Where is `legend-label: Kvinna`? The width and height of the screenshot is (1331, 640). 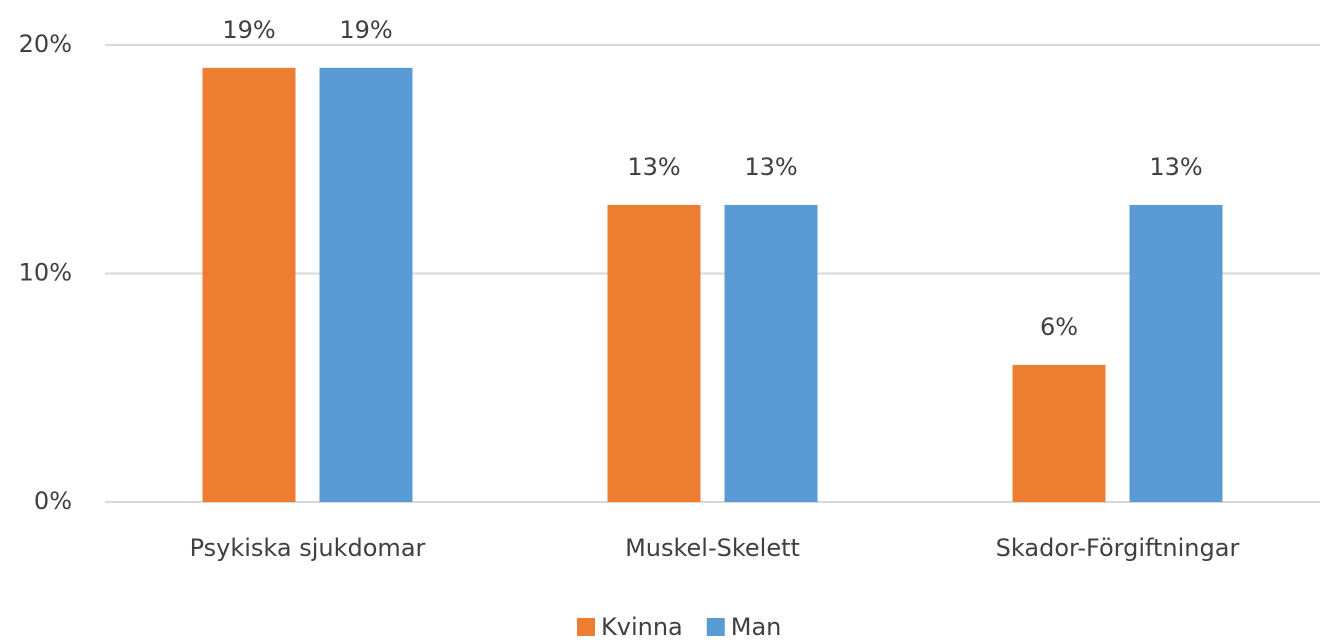 legend-label: Kvinna is located at coordinates (642, 626).